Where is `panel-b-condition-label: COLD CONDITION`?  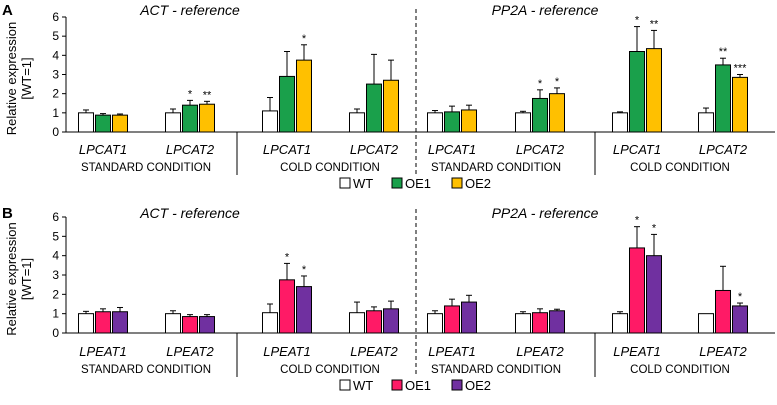 panel-b-condition-label: COLD CONDITION is located at coordinates (330, 370).